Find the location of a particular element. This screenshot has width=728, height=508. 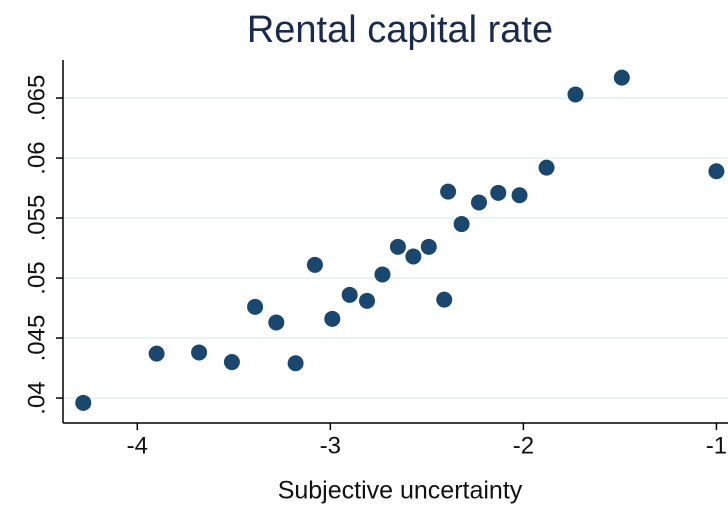

x-tick-label: -2 is located at coordinates (523, 445).